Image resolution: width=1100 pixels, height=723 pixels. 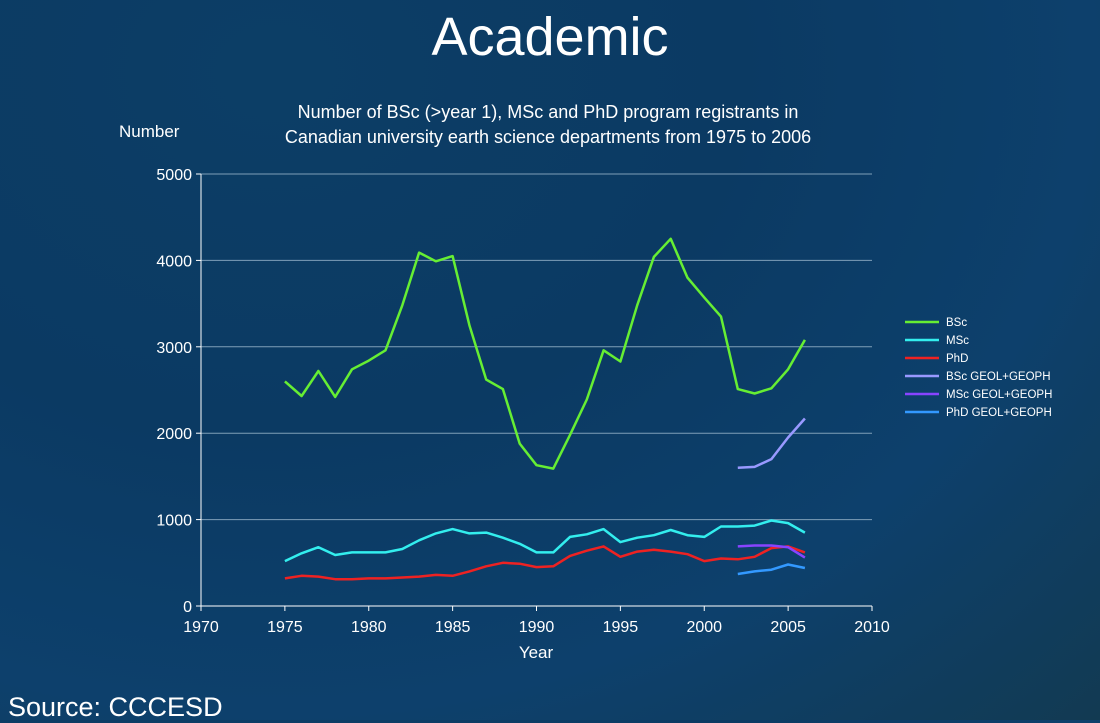 I want to click on x-tick-label: 1975, so click(x=285, y=627).